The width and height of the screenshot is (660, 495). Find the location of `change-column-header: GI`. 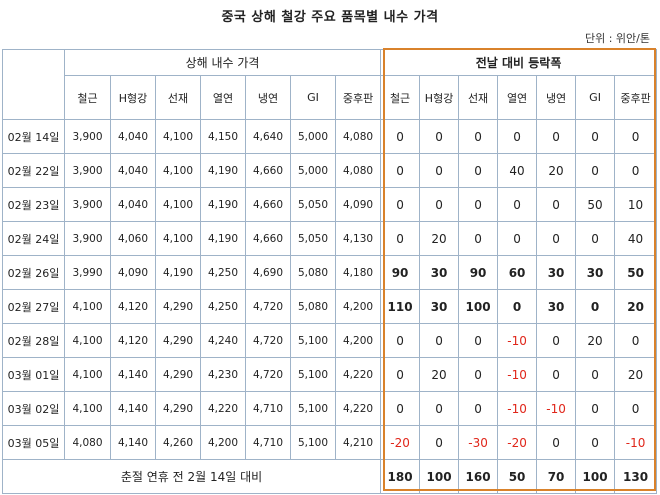

change-column-header: GI is located at coordinates (595, 97).